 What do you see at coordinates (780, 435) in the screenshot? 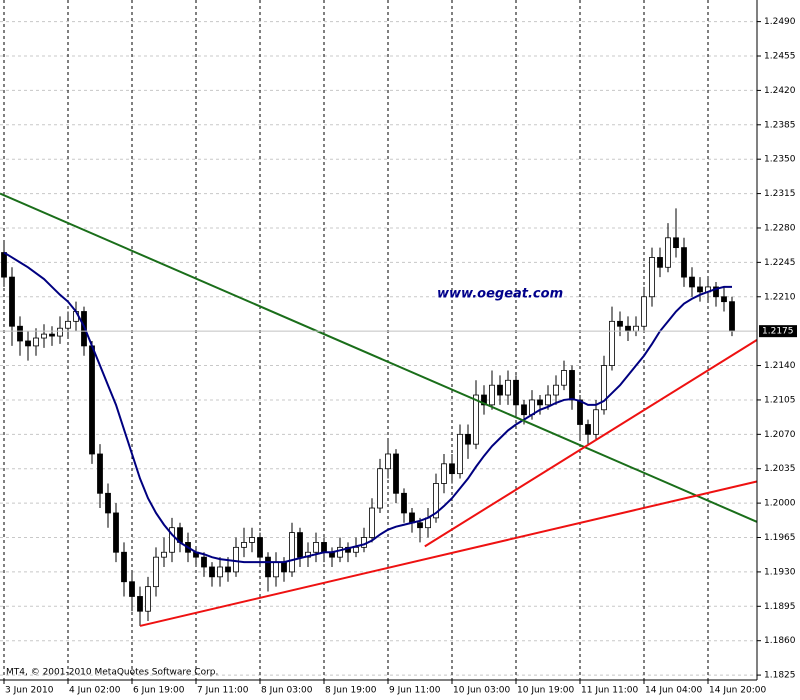
I see `y-tick-label: 1.2070` at bounding box center [780, 435].